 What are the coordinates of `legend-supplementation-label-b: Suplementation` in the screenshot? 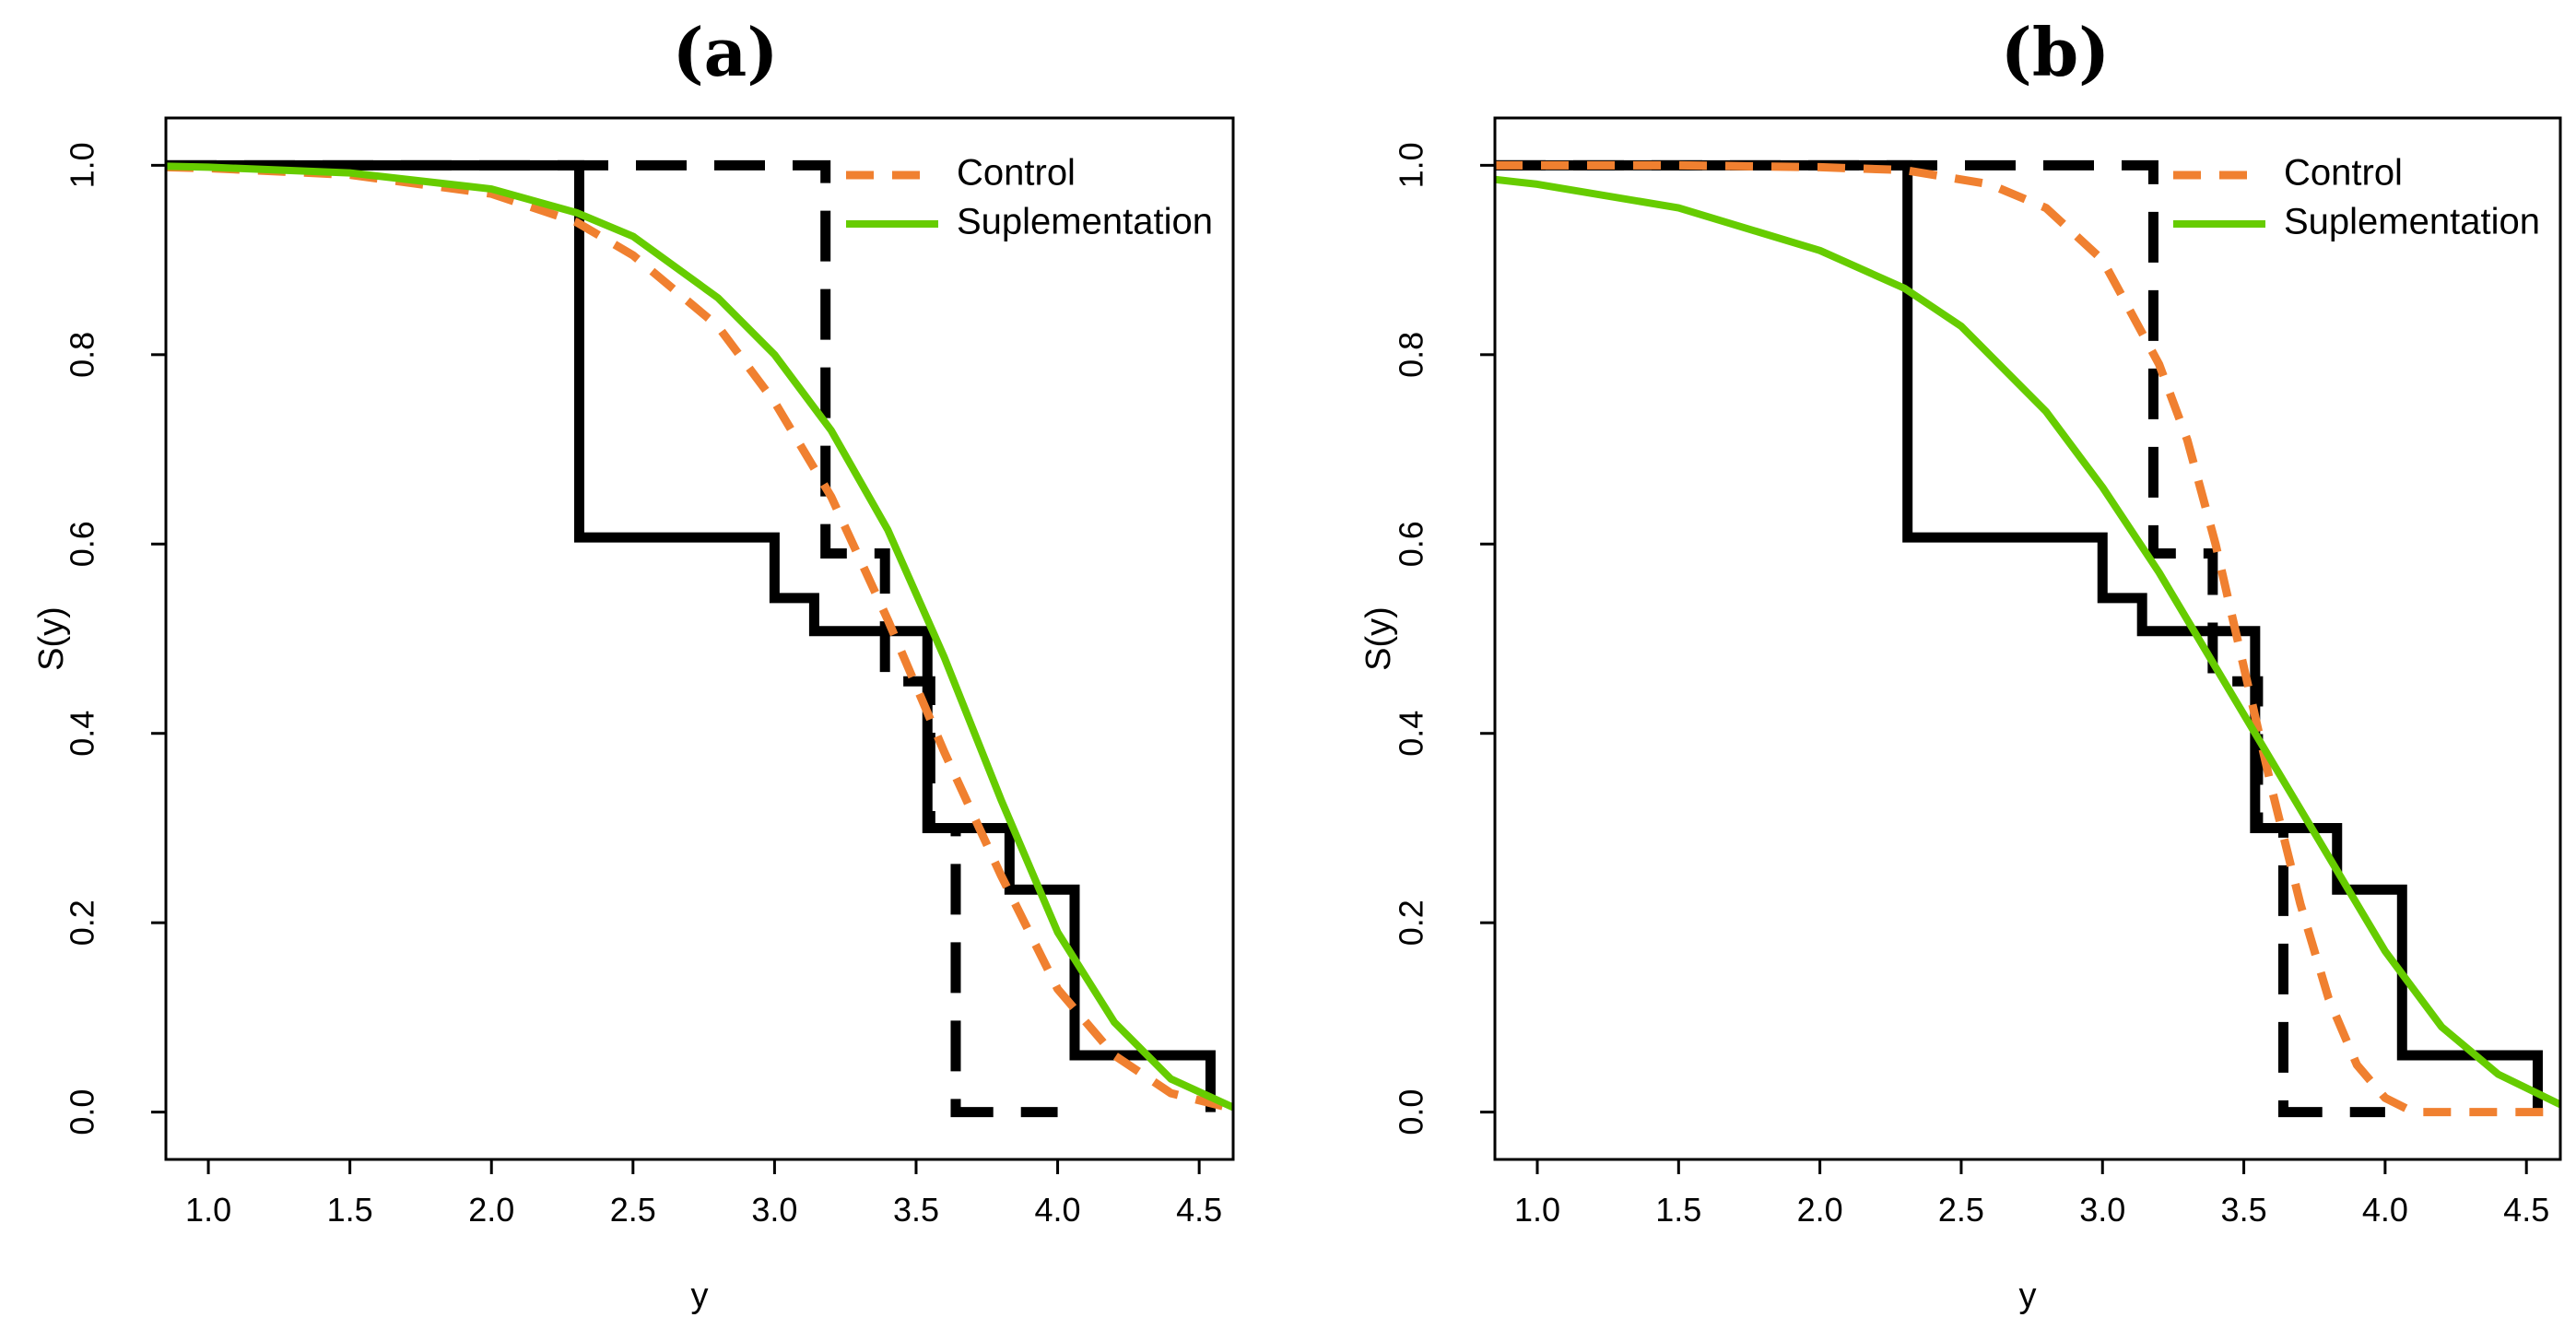 It's located at (2412, 222).